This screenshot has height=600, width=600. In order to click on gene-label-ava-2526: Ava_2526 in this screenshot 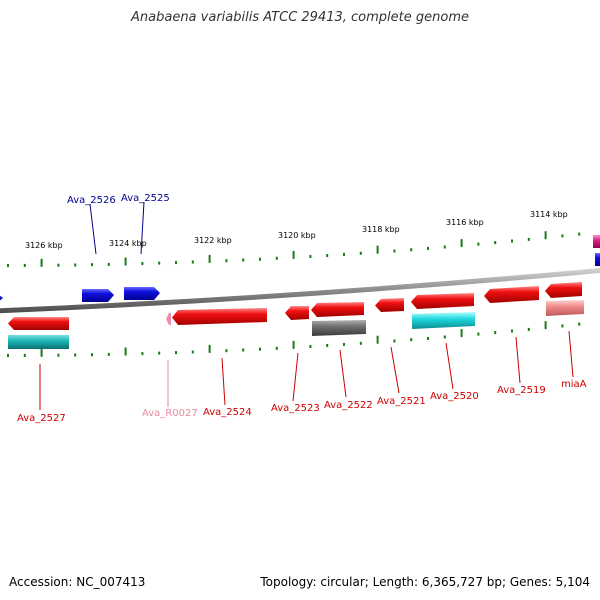, I will do `click(91, 200)`.